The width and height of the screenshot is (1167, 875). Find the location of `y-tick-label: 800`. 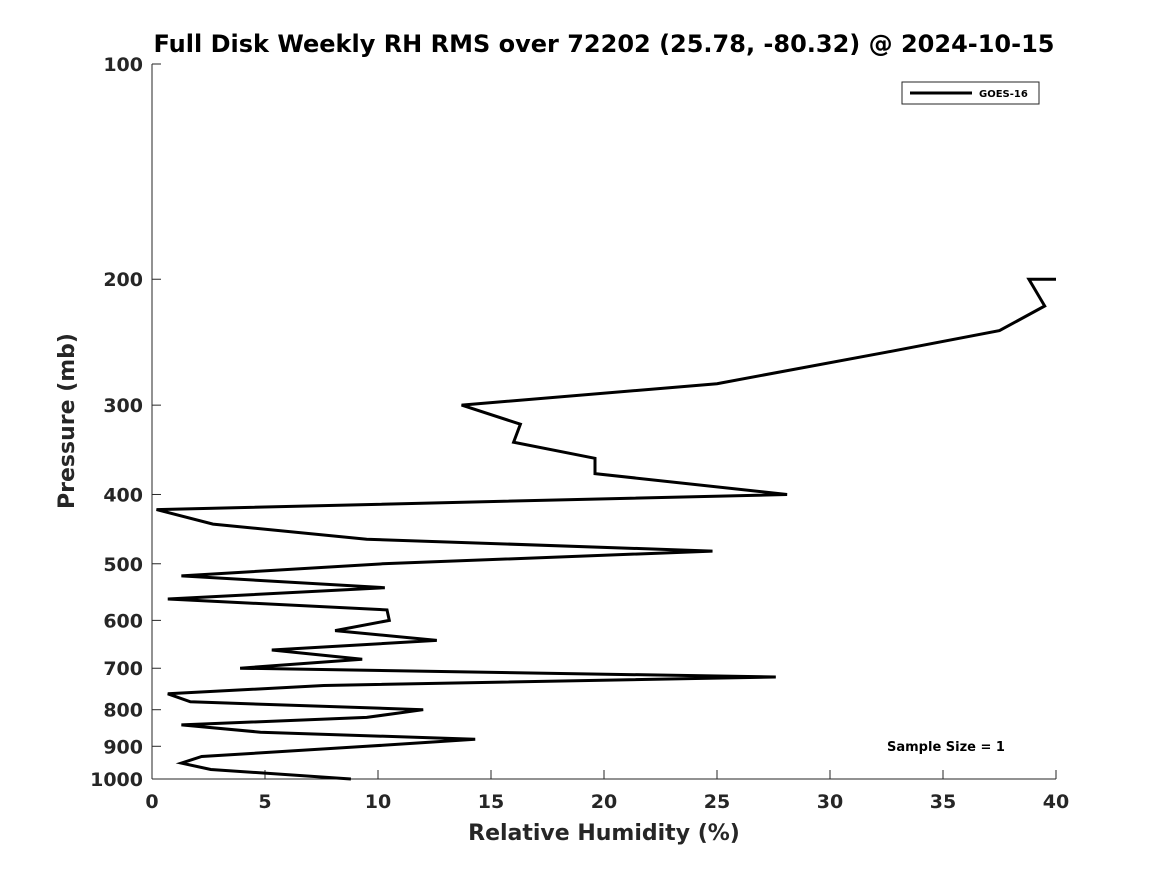

y-tick-label: 800 is located at coordinates (123, 711).